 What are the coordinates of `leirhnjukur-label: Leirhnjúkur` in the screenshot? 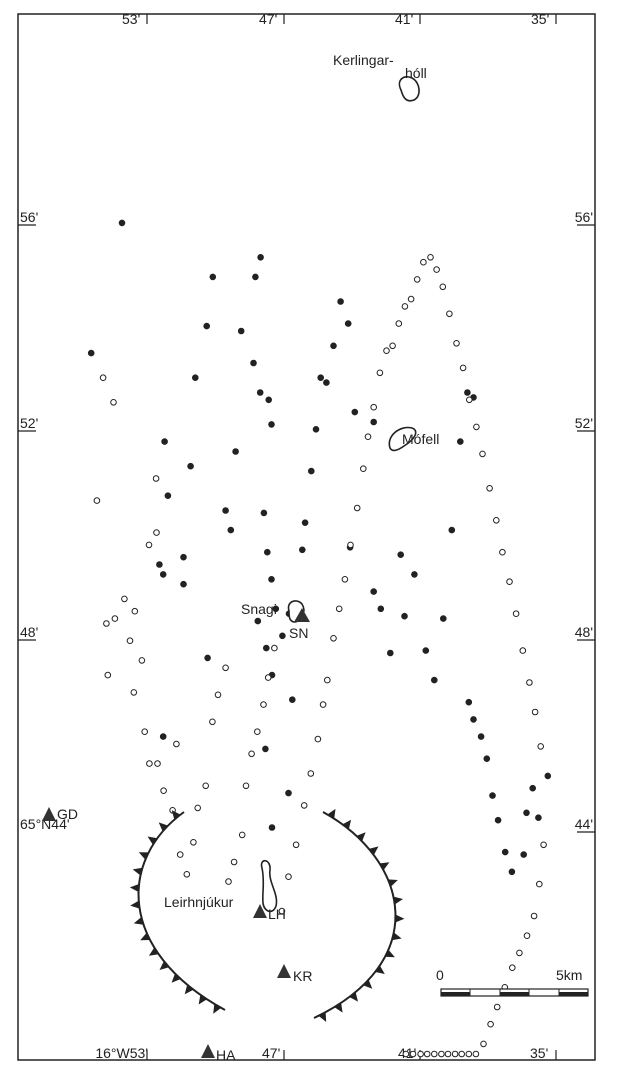 It's located at (199, 902).